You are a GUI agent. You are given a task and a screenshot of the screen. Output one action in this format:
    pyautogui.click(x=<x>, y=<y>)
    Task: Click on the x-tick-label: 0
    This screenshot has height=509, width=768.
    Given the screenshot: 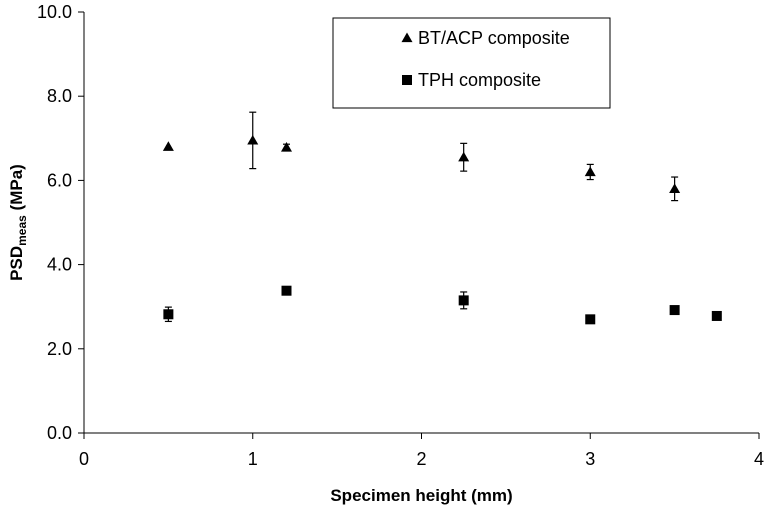 What is the action you would take?
    pyautogui.click(x=84, y=459)
    